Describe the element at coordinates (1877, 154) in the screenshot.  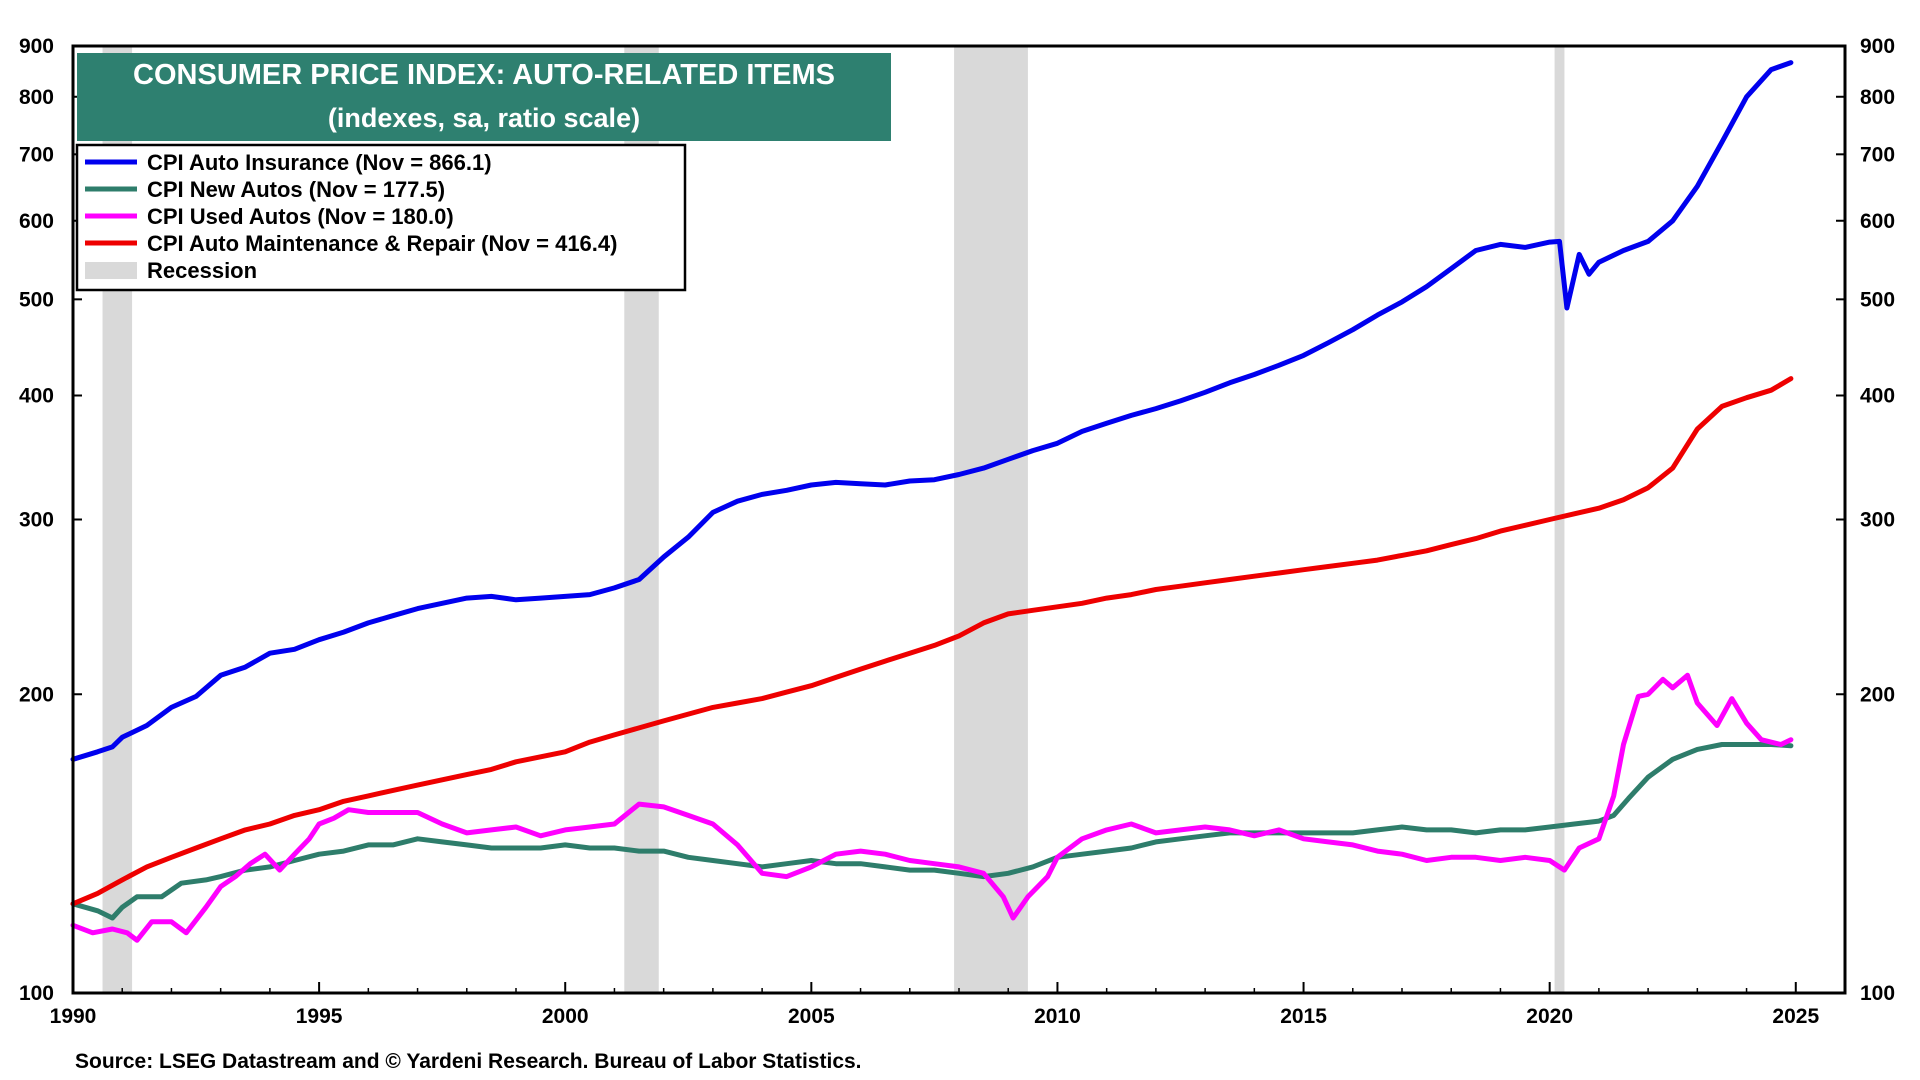
I see `y-tick-label-right: 700` at that location.